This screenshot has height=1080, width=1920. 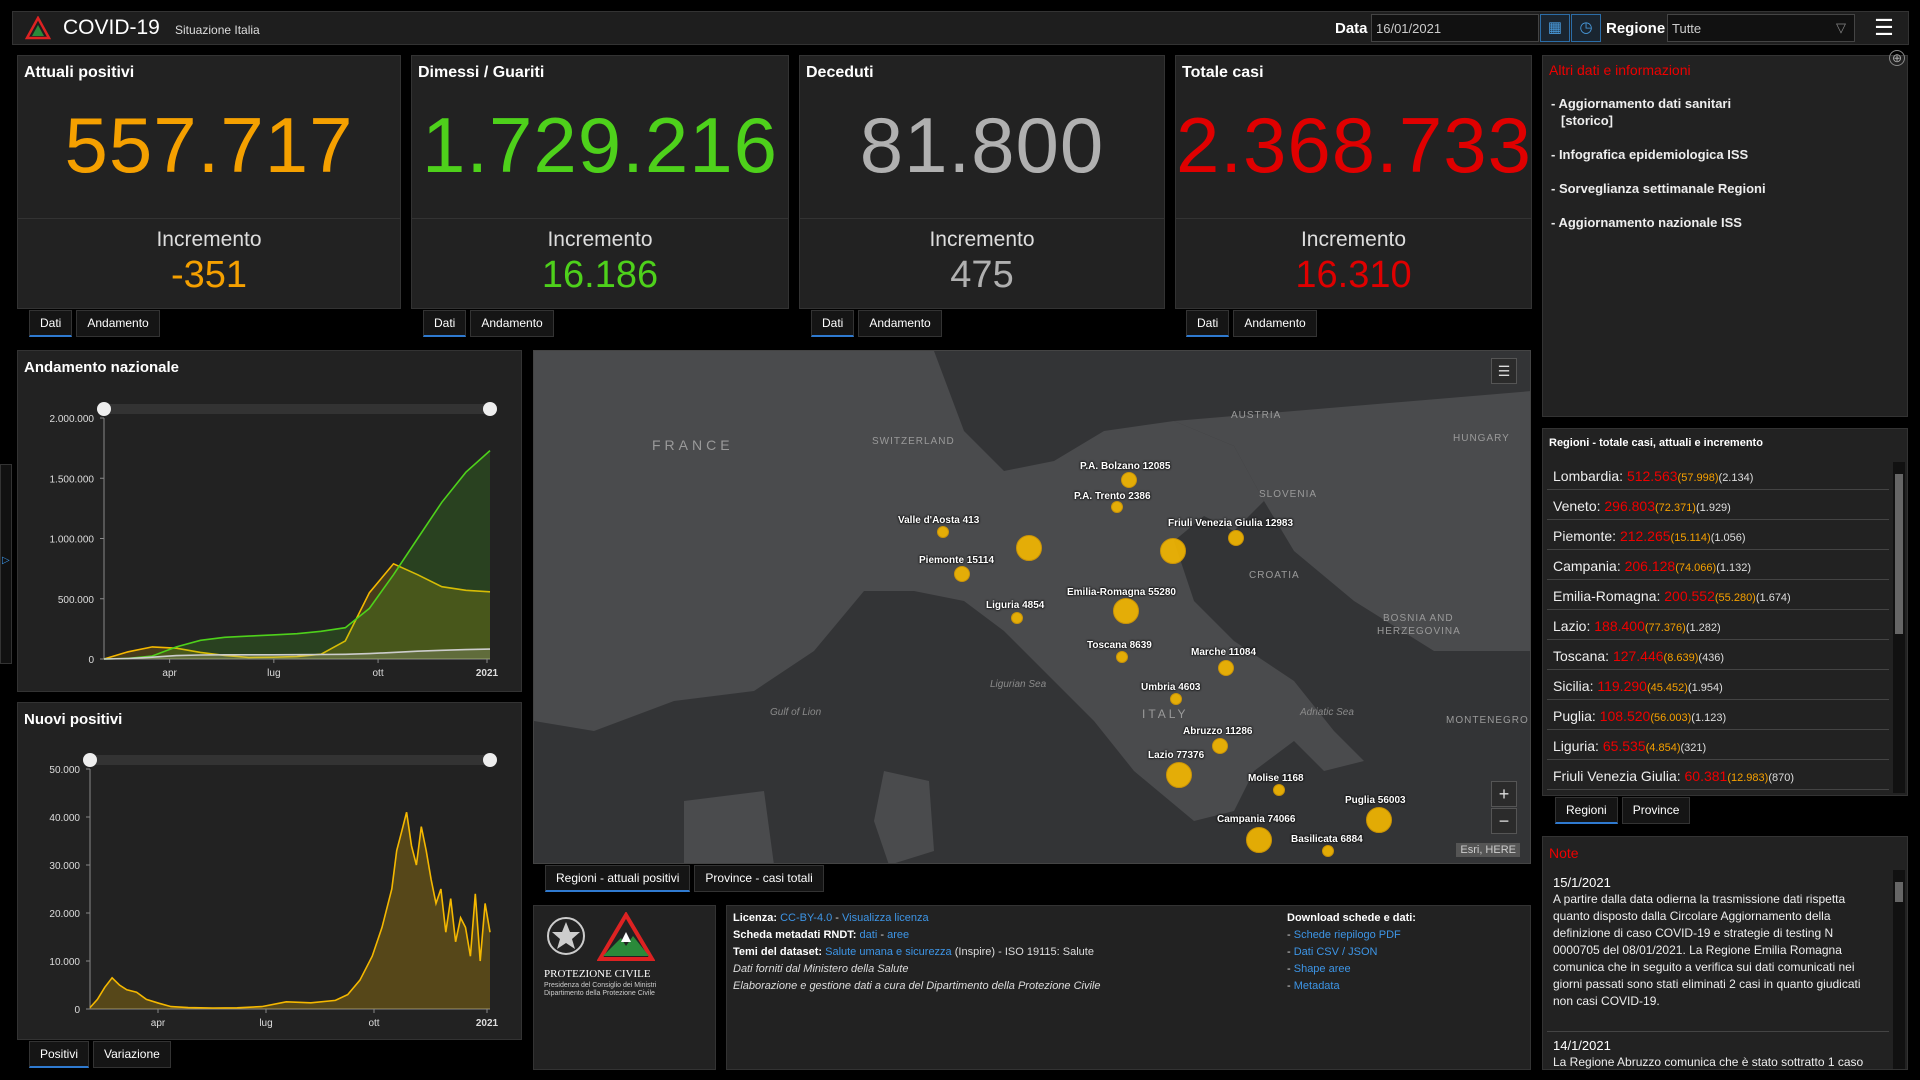 I want to click on download-metadata-link: Metadata, so click(x=1316, y=986).